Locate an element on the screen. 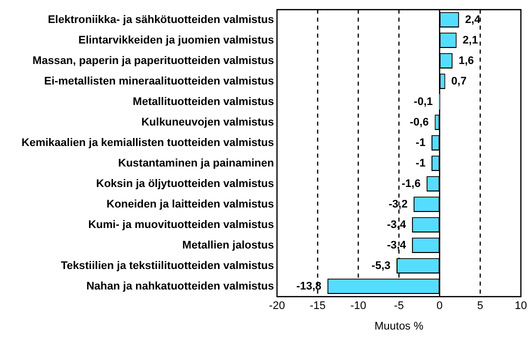  data-label: -3,2 is located at coordinates (398, 204).